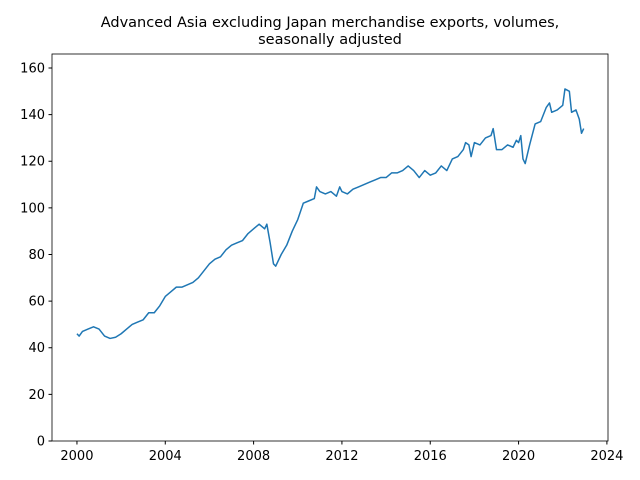  I want to click on chart-title: seasonally adjusted, so click(330, 40).